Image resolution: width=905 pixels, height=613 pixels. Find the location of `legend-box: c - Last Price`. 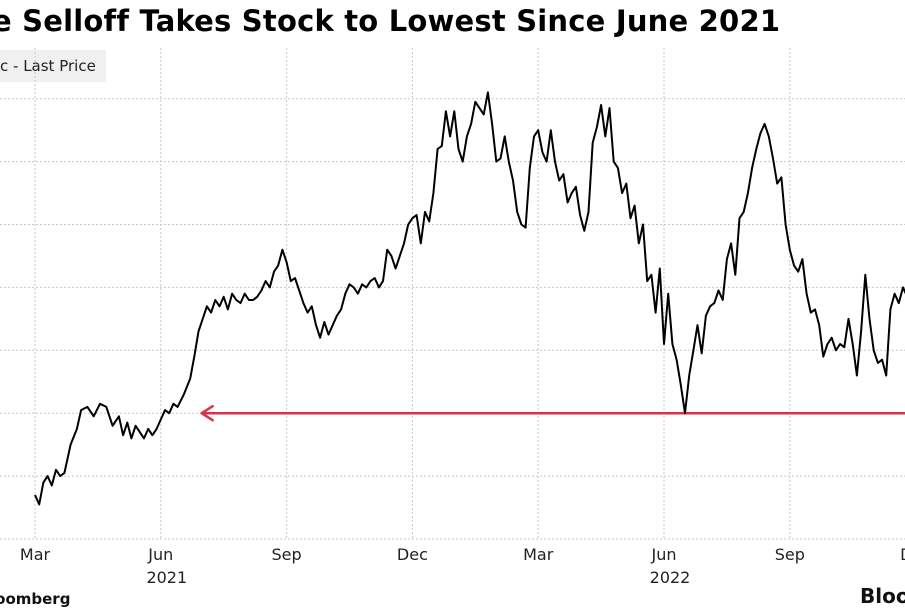

legend-box: c - Last Price is located at coordinates (53, 66).